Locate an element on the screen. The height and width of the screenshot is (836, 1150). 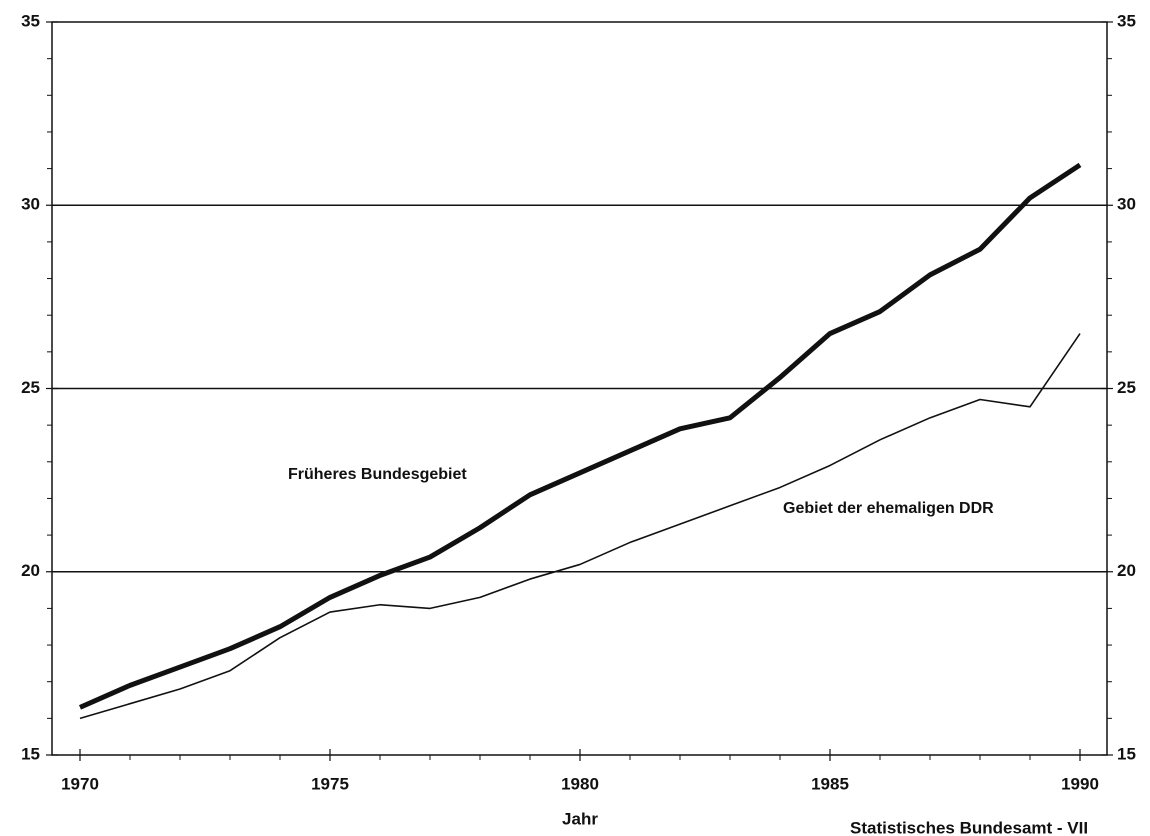
y2-tick-label: 35 is located at coordinates (1126, 20).